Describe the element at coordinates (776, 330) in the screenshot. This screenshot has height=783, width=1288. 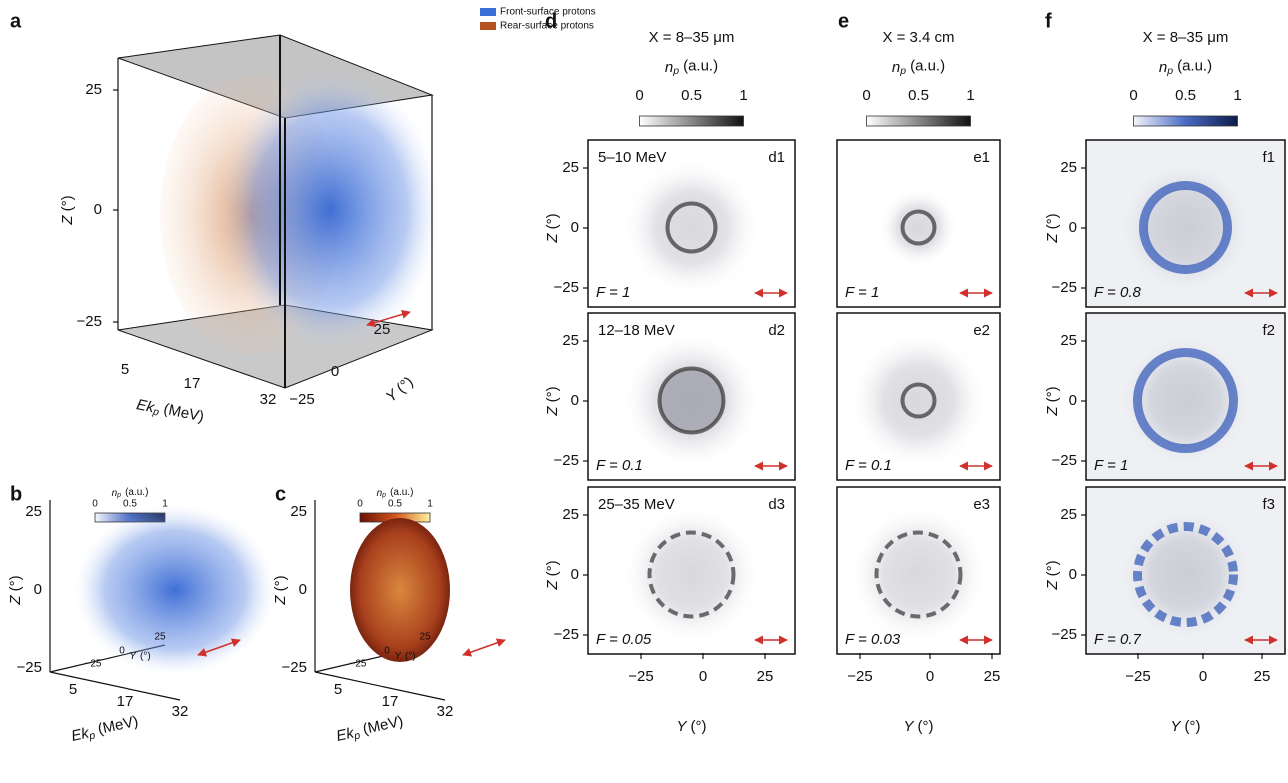
I see `subpanel-id: d2` at that location.